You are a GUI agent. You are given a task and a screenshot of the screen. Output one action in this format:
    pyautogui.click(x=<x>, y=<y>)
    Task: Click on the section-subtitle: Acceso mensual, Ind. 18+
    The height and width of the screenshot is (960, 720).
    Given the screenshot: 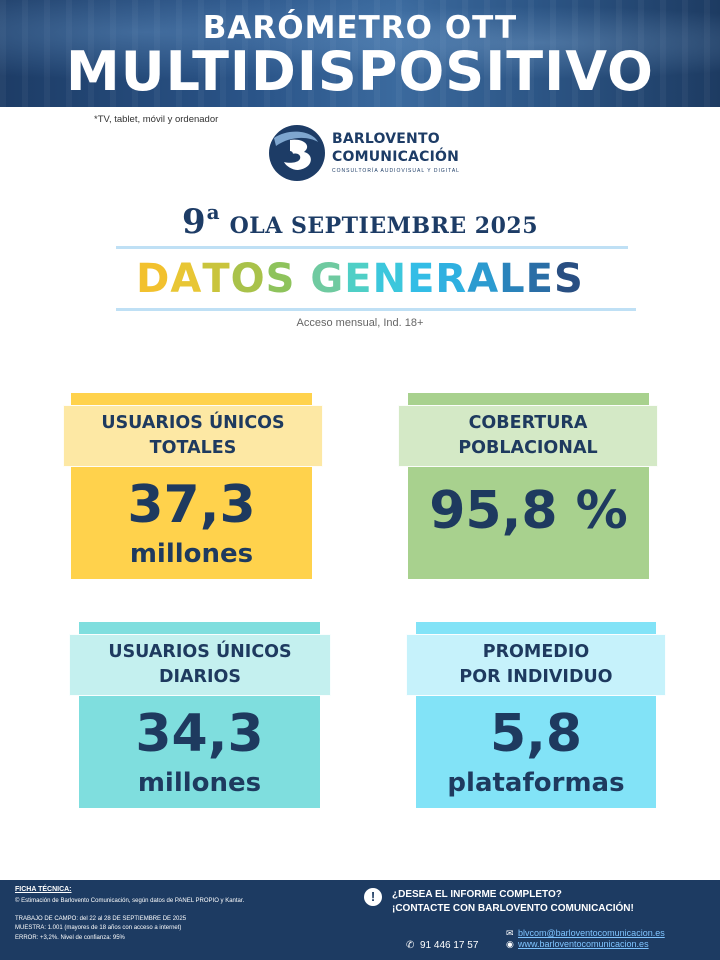 What is the action you would take?
    pyautogui.click(x=360, y=323)
    